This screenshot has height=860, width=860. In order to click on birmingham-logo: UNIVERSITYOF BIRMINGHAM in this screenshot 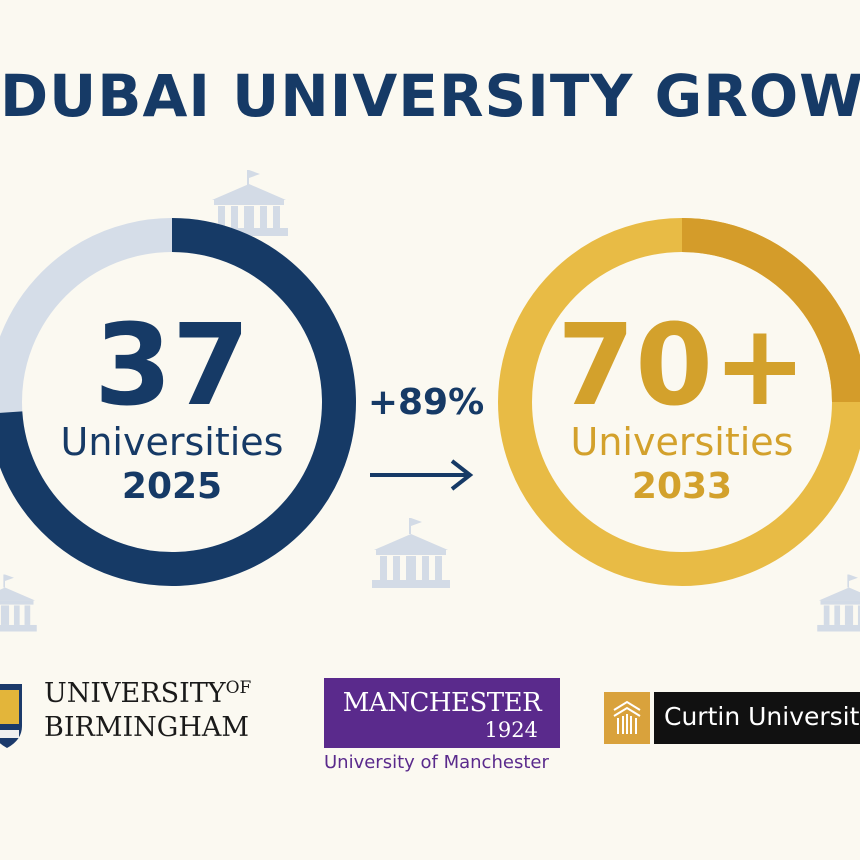, I will do `click(150, 716)`.